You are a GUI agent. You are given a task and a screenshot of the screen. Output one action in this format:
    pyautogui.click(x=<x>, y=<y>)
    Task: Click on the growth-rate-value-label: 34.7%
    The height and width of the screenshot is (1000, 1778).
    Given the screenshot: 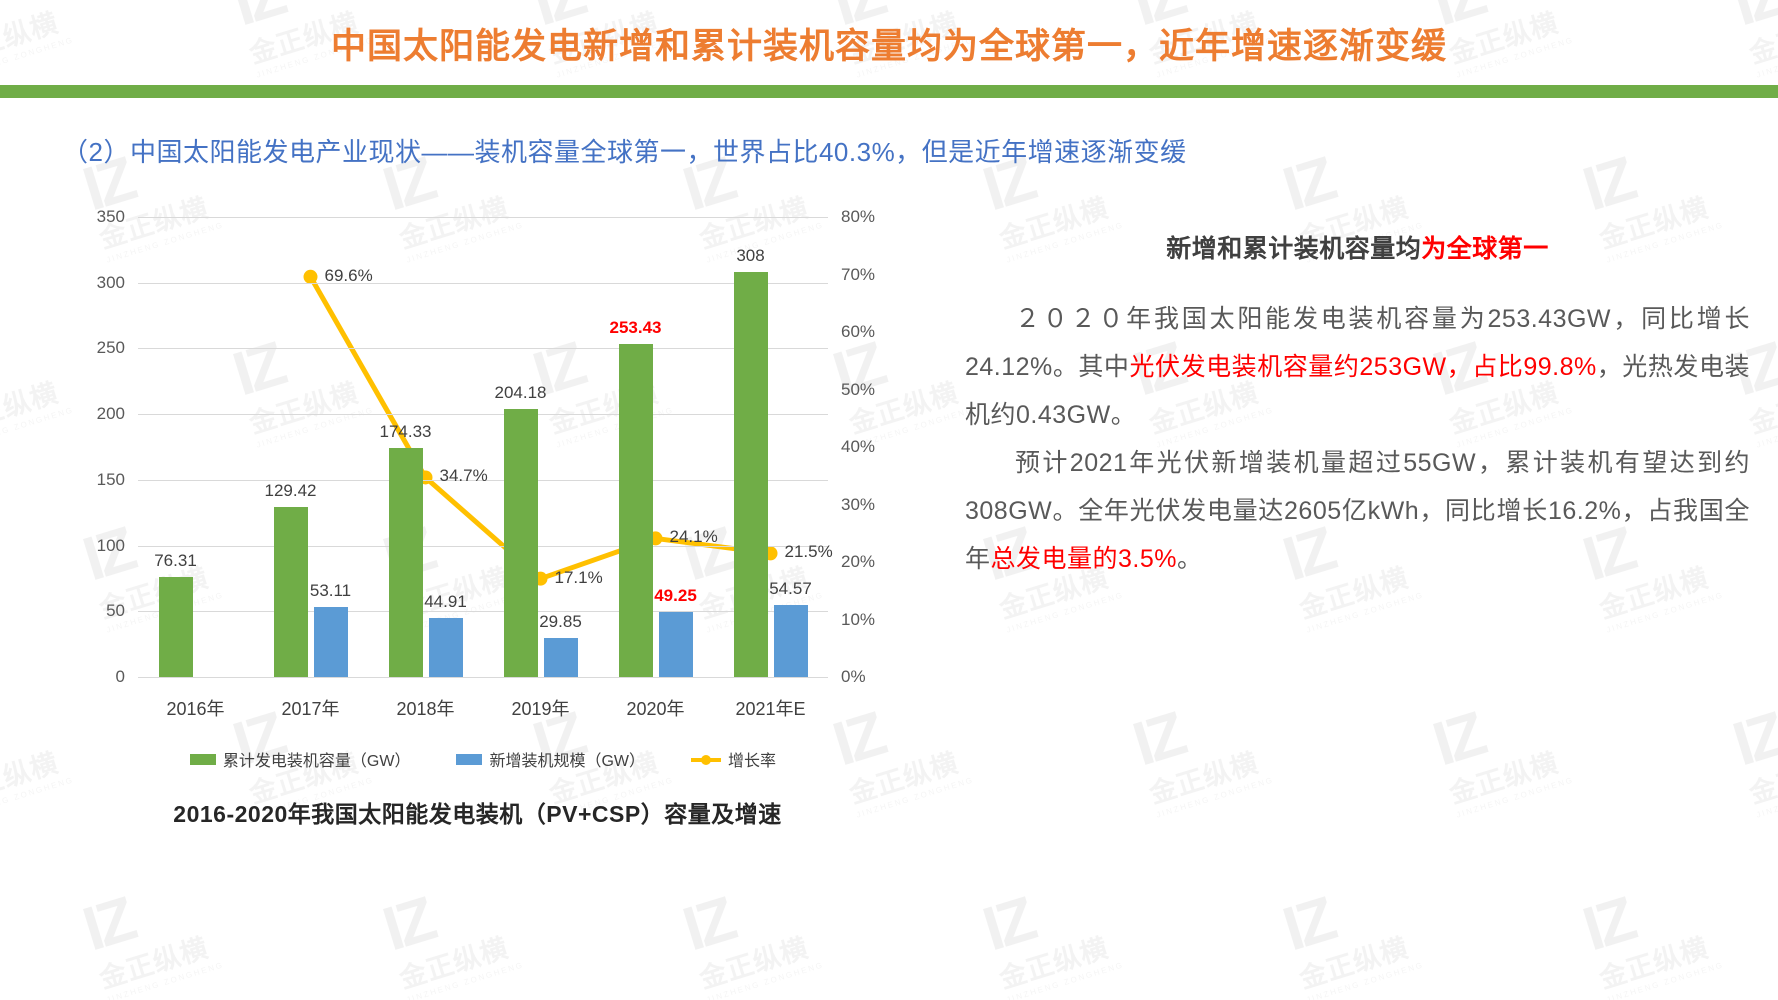 What is the action you would take?
    pyautogui.click(x=463, y=476)
    